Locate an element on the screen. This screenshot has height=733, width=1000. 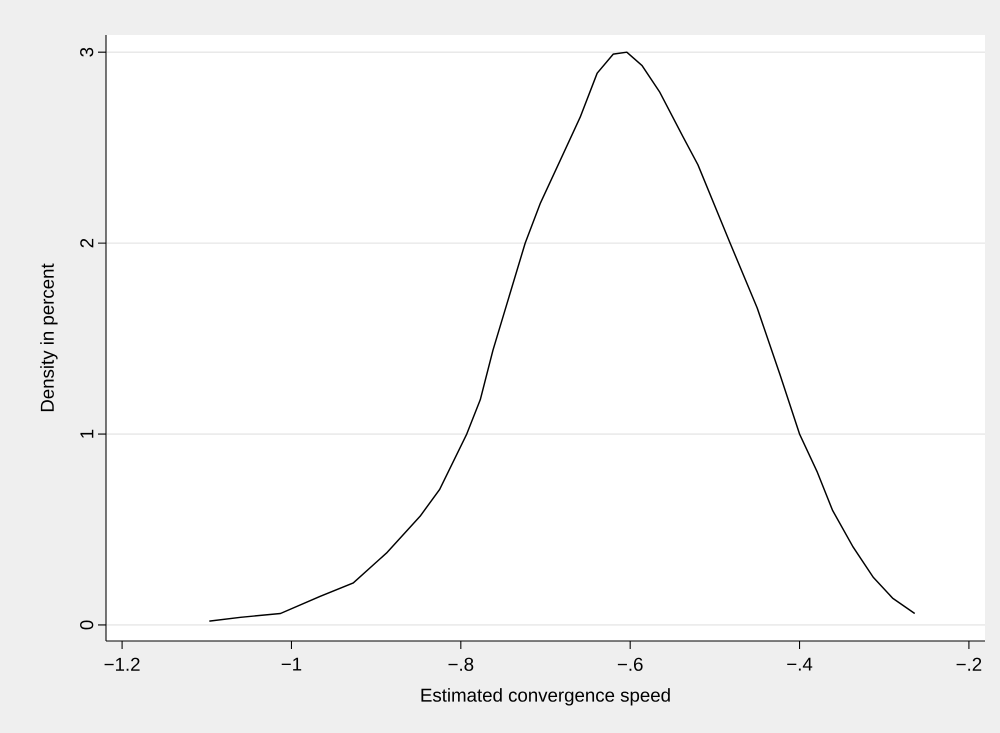
x-tick-label: −.4 is located at coordinates (799, 664).